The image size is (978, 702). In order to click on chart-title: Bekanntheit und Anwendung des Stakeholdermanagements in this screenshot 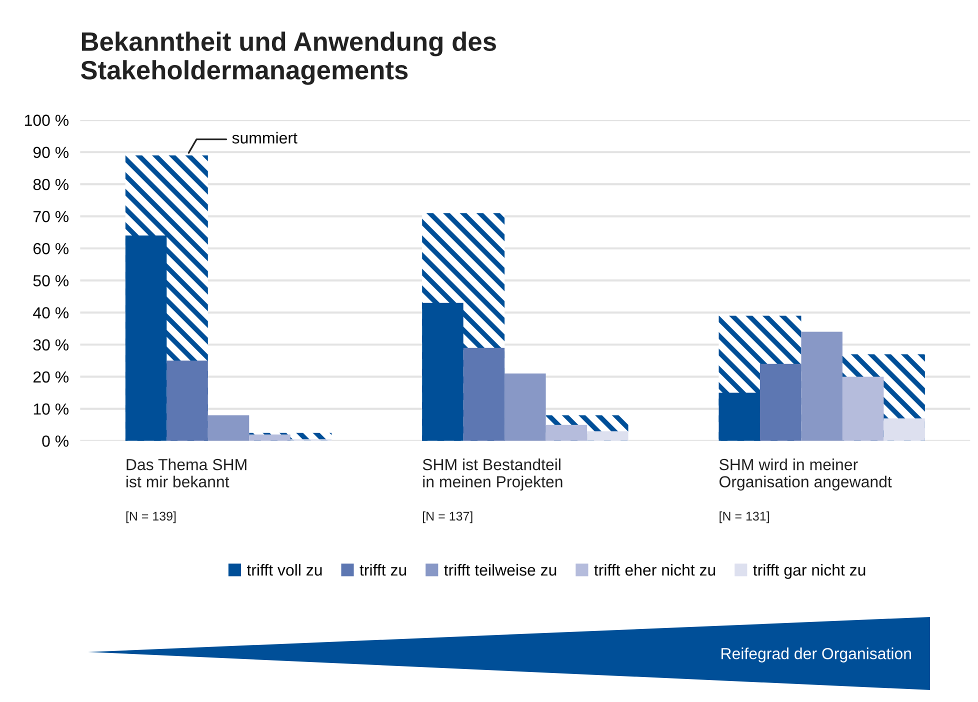, I will do `click(288, 58)`.